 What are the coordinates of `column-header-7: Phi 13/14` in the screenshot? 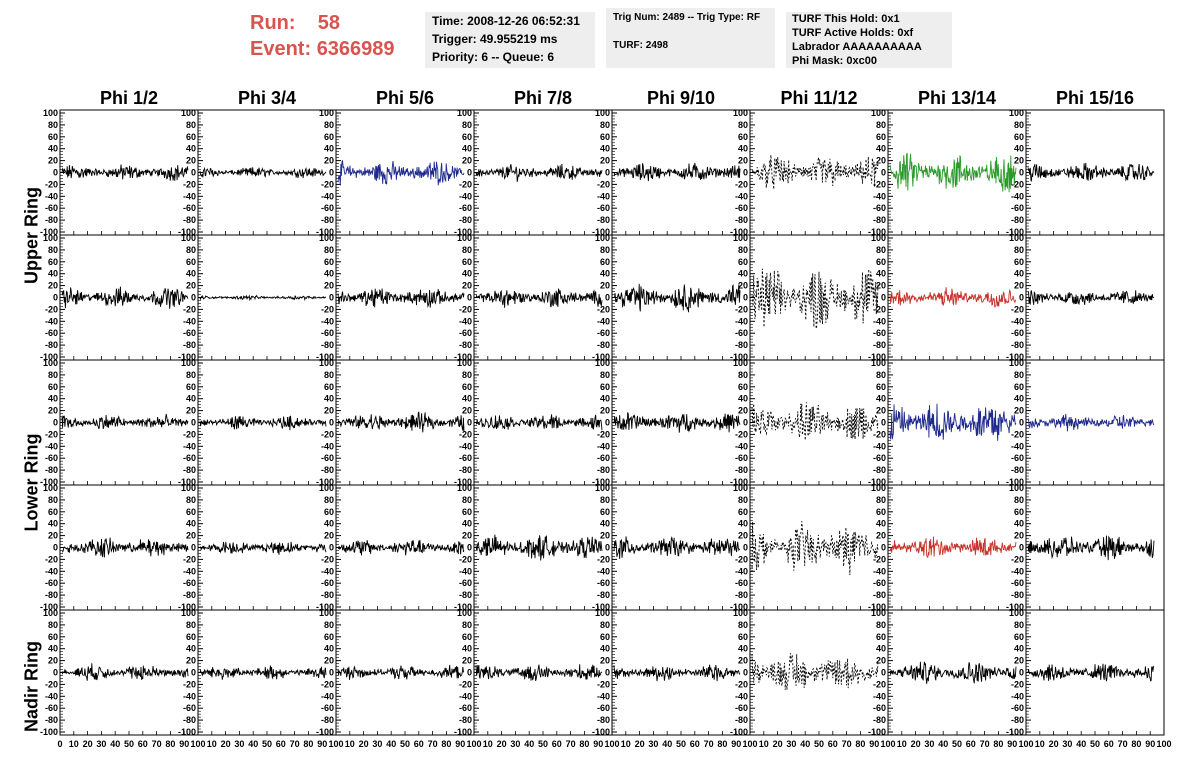 It's located at (957, 98).